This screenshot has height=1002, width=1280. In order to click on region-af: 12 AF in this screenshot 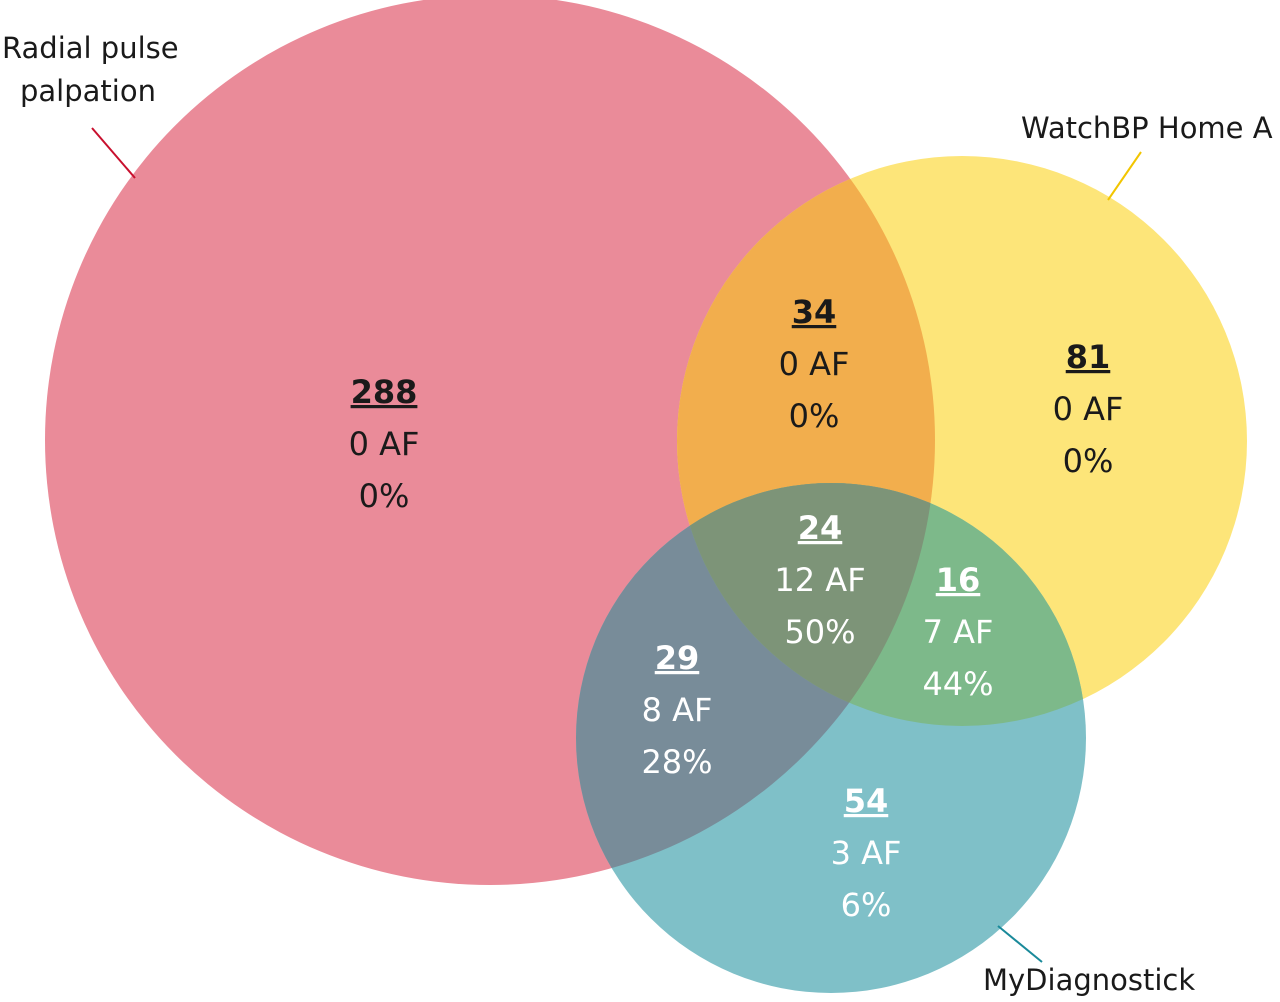, I will do `click(819, 580)`.